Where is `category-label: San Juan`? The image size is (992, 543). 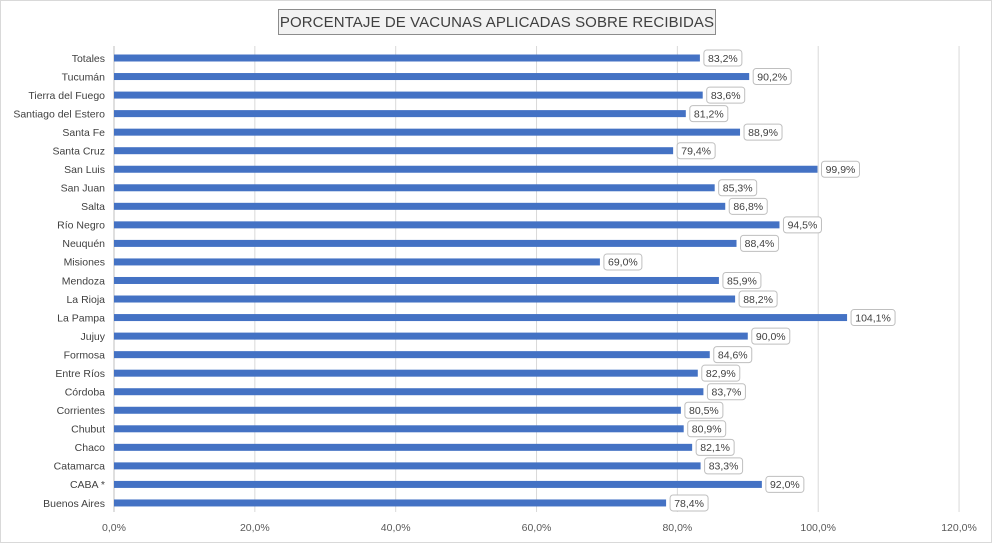 category-label: San Juan is located at coordinates (83, 189).